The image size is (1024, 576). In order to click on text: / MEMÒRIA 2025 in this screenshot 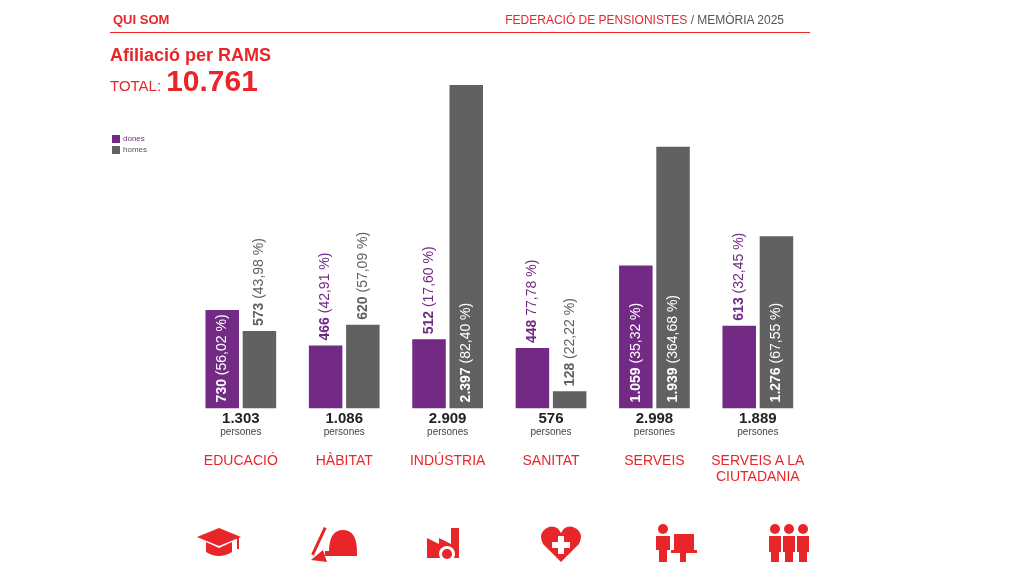, I will do `click(737, 20)`.